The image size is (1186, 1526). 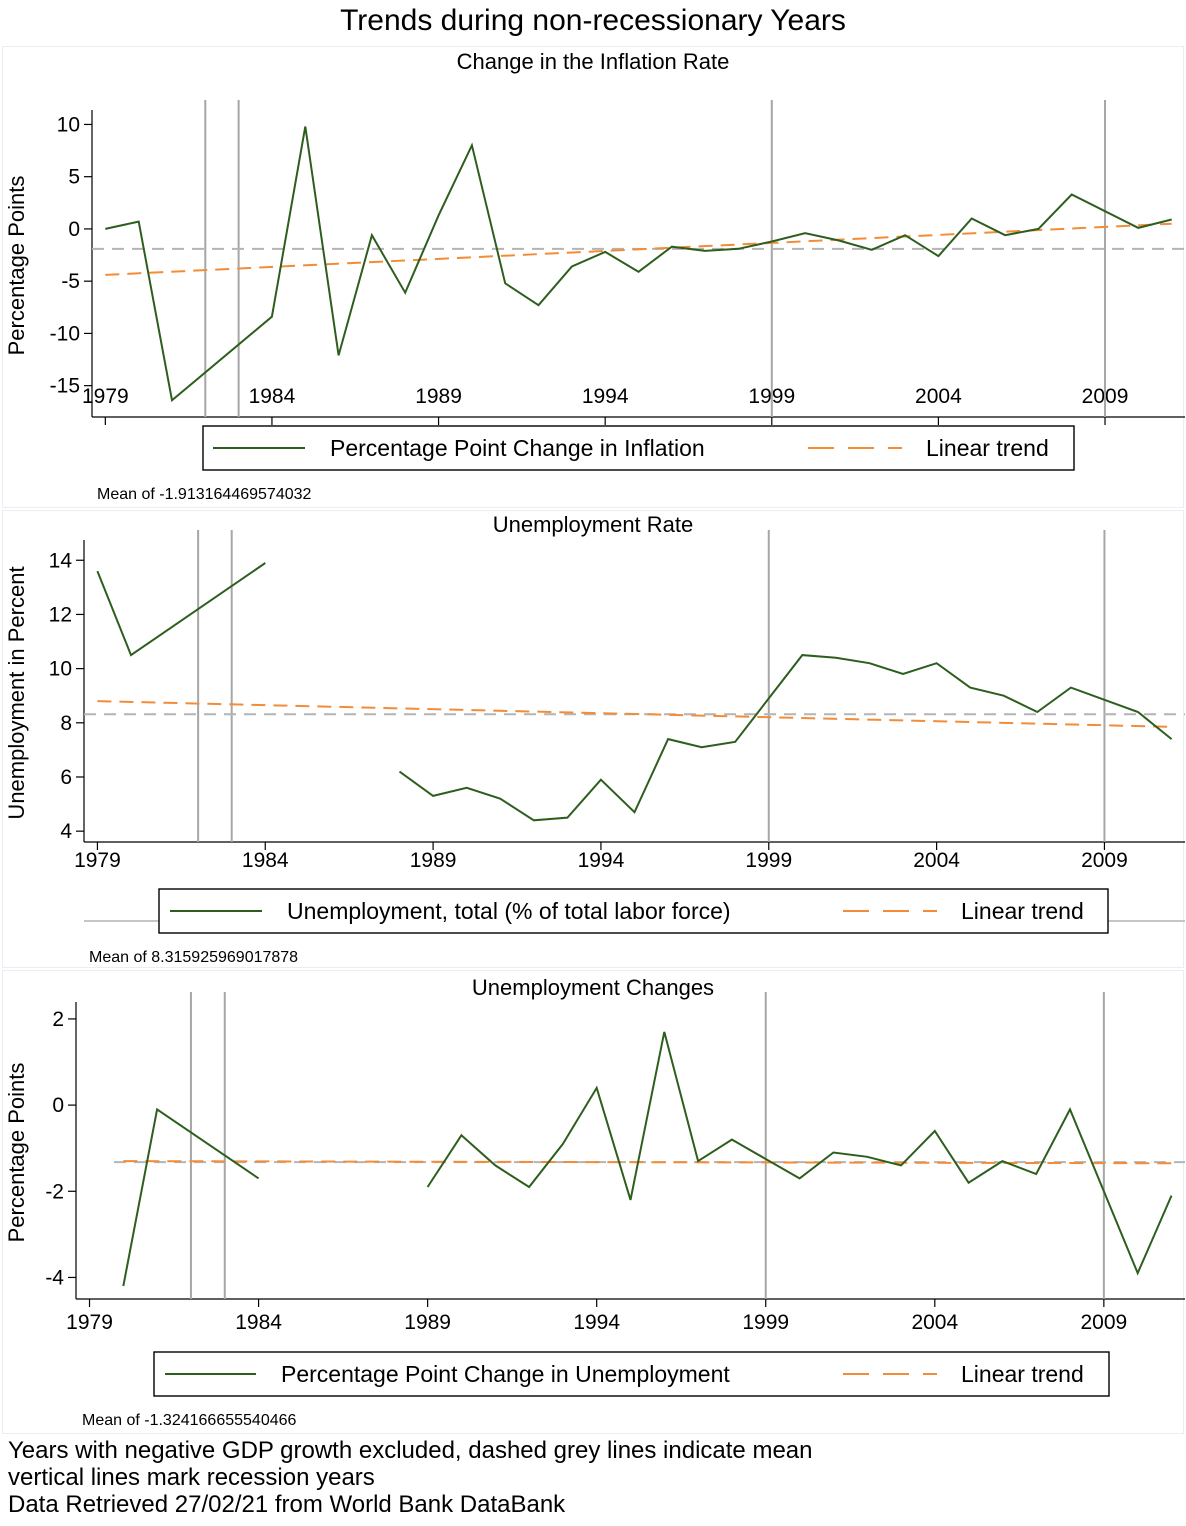 I want to click on main-title: Trends during non-recessionary Years, so click(x=593, y=20).